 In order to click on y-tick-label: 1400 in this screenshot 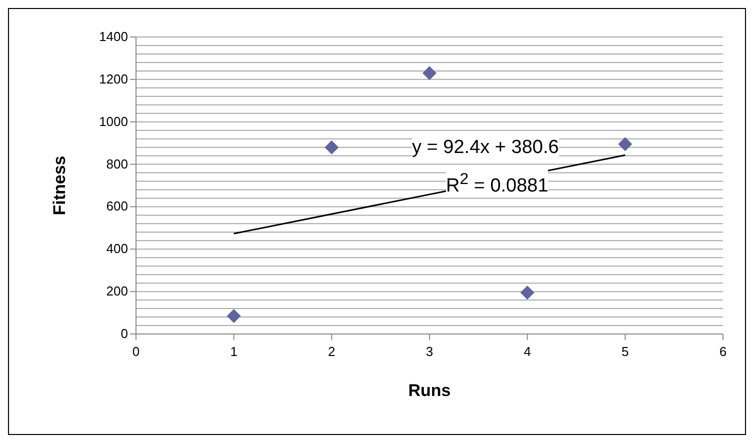, I will do `click(113, 36)`.